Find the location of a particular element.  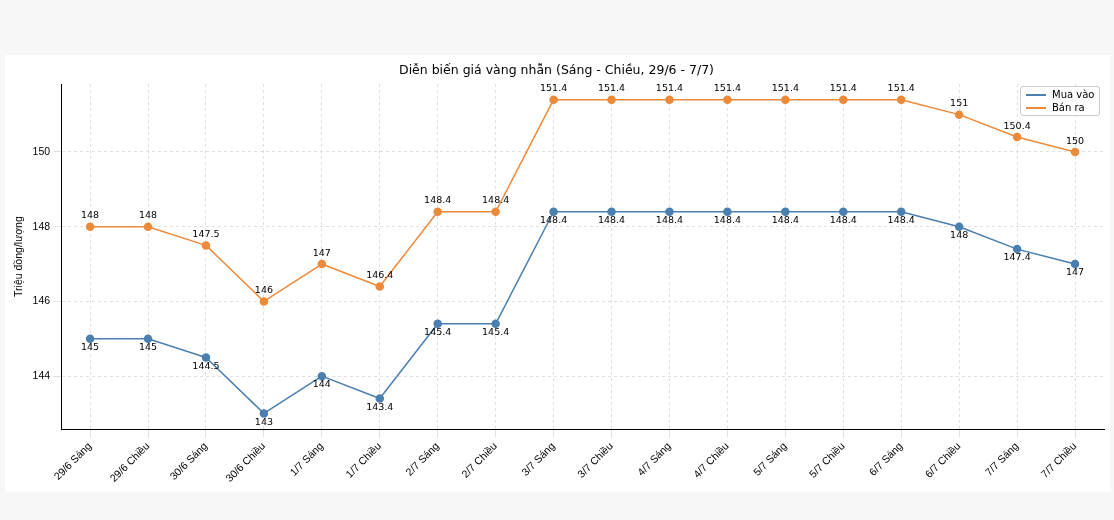

data-label: 147.4 is located at coordinates (1017, 257).